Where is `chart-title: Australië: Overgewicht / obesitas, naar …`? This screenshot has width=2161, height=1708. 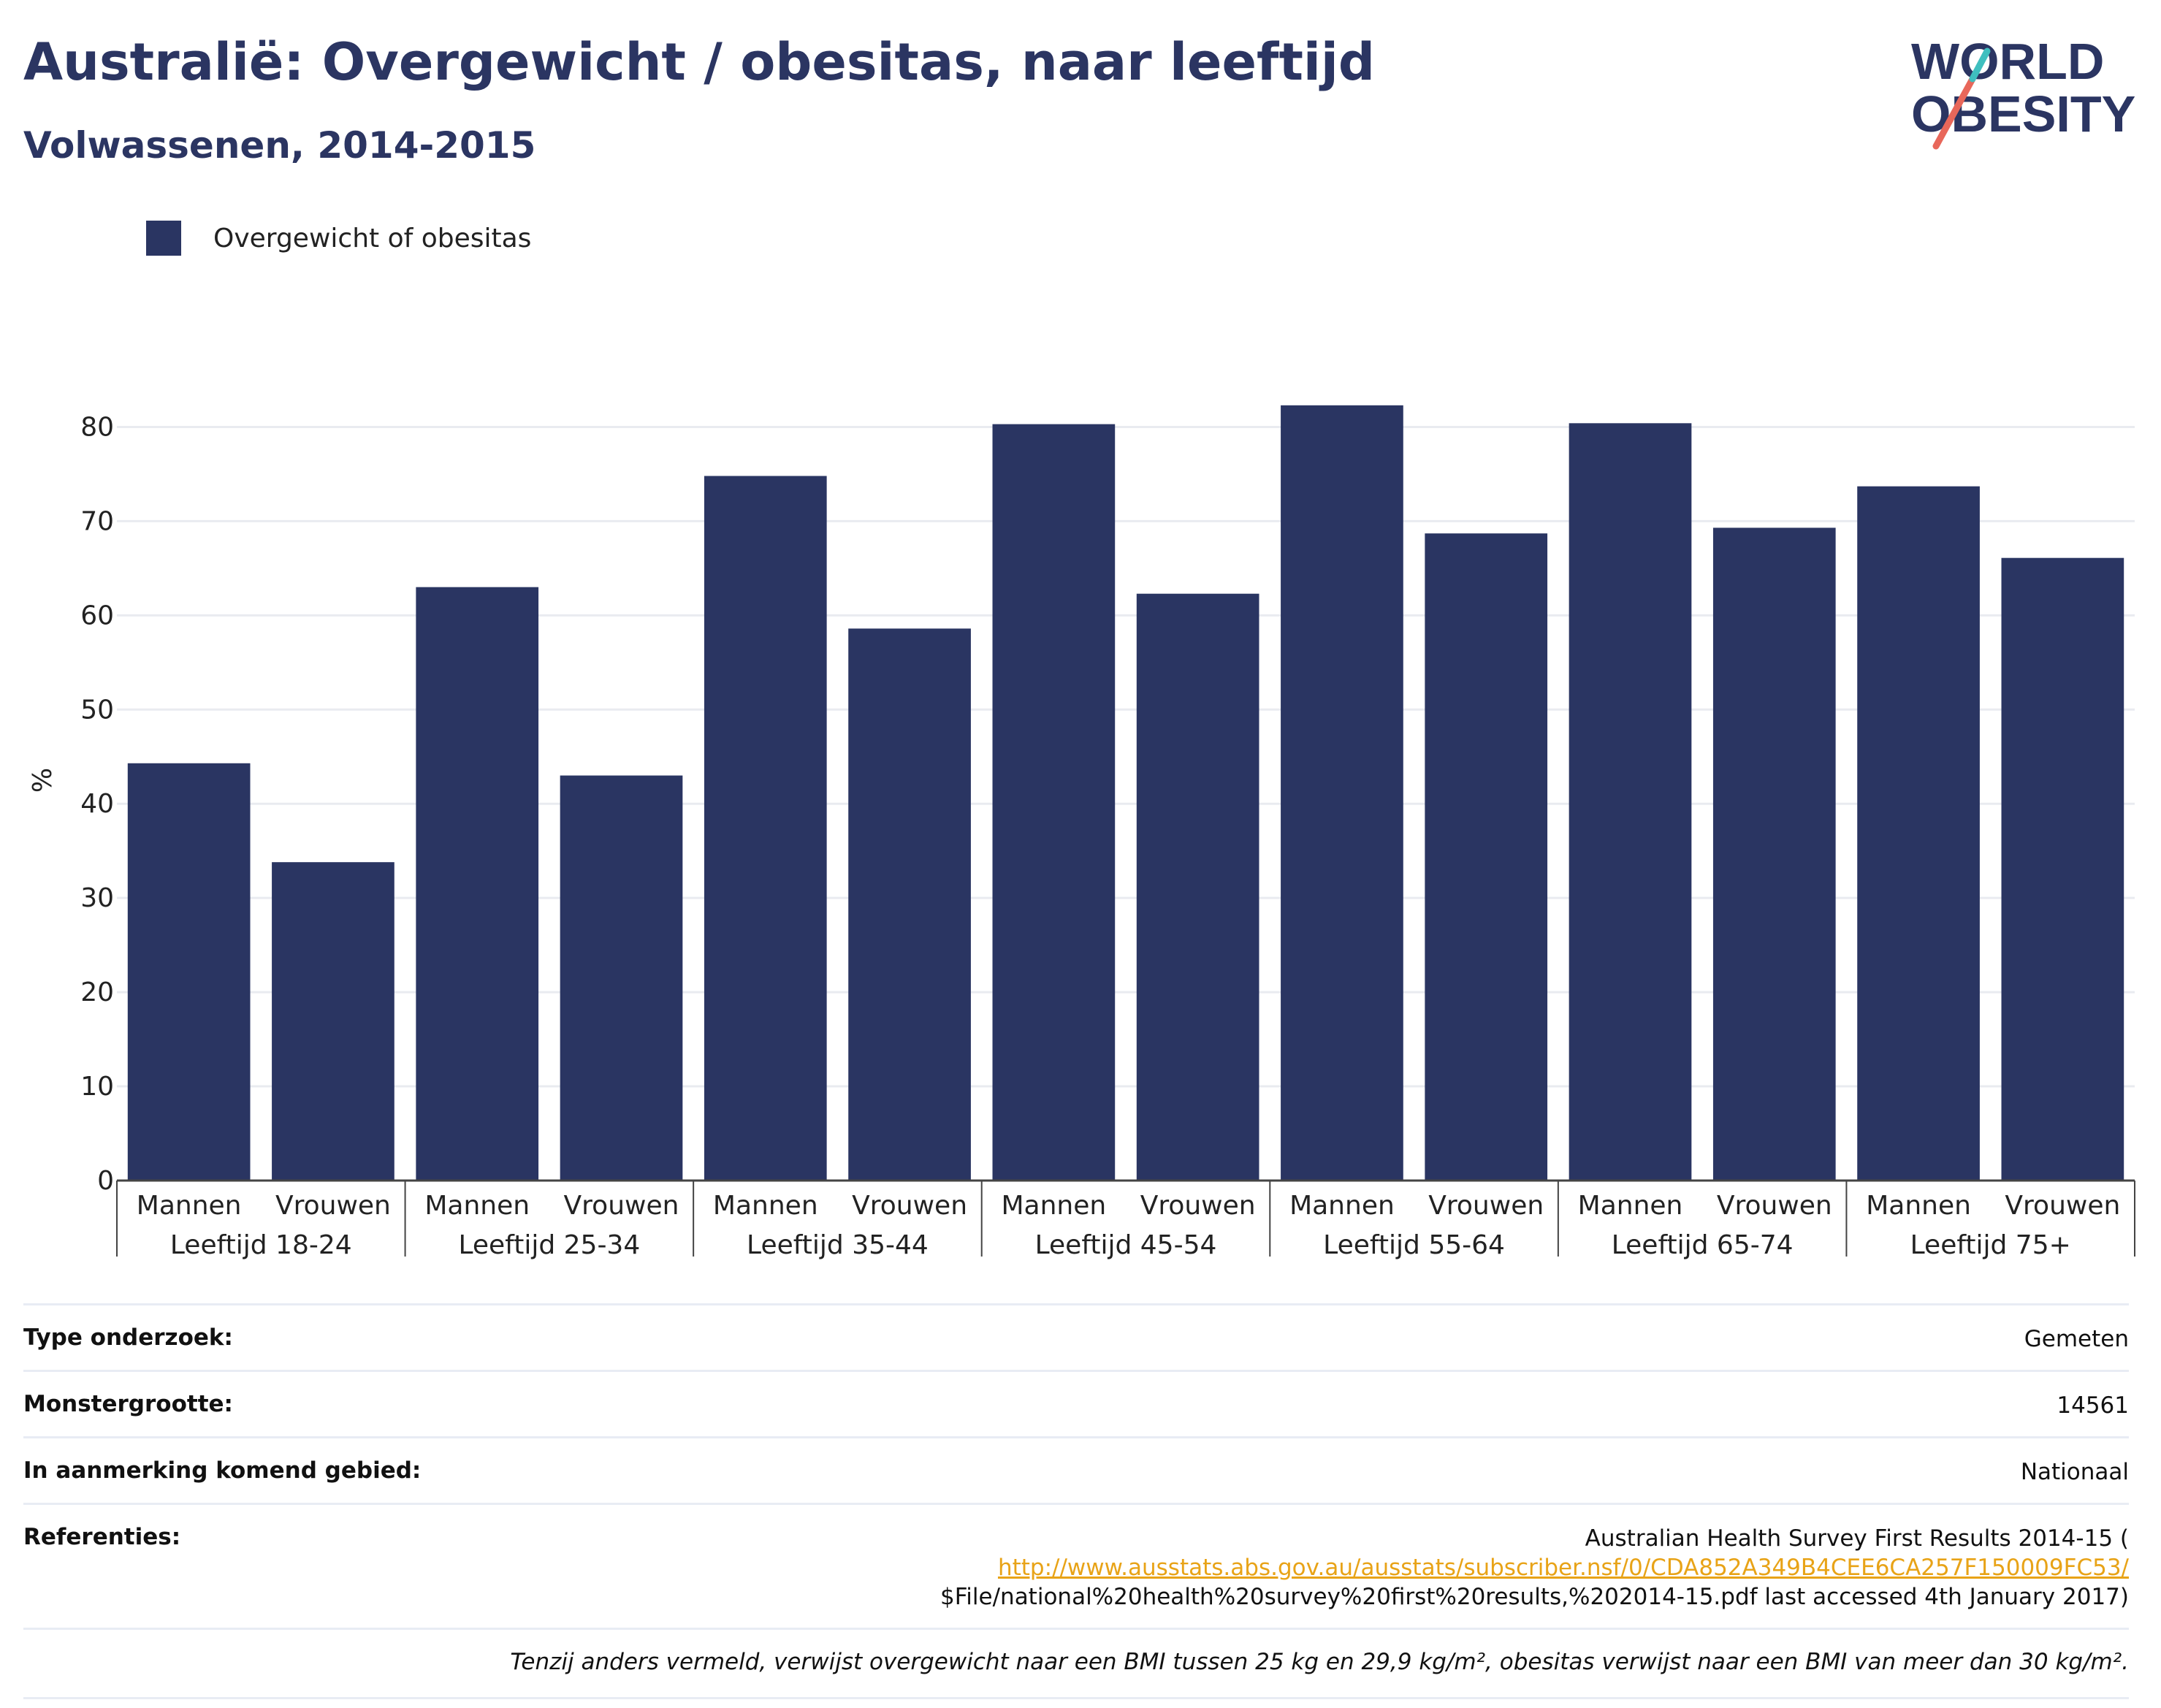 chart-title: Australië: Overgewicht / obesitas, naar … is located at coordinates (699, 62).